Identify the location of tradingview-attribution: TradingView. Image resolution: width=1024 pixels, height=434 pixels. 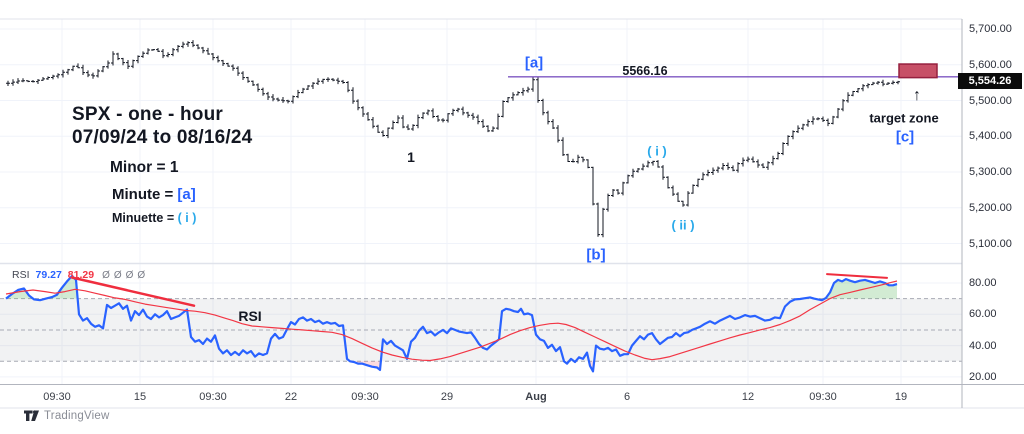
(66, 415).